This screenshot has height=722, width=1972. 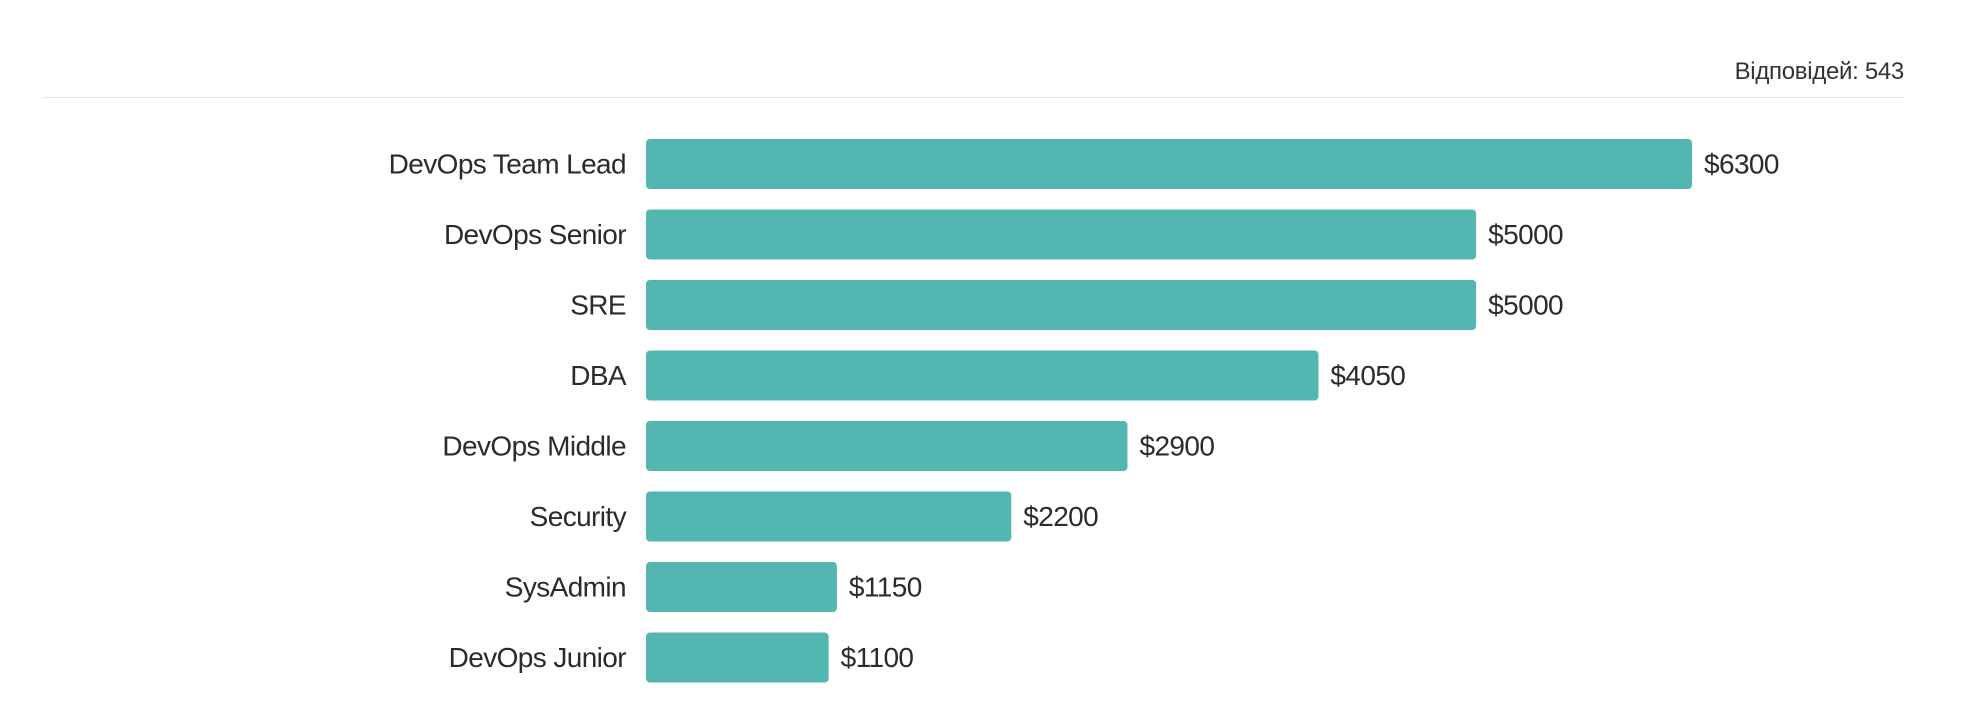 What do you see at coordinates (1819, 71) in the screenshot?
I see `responses-count: Відповідей: 543` at bounding box center [1819, 71].